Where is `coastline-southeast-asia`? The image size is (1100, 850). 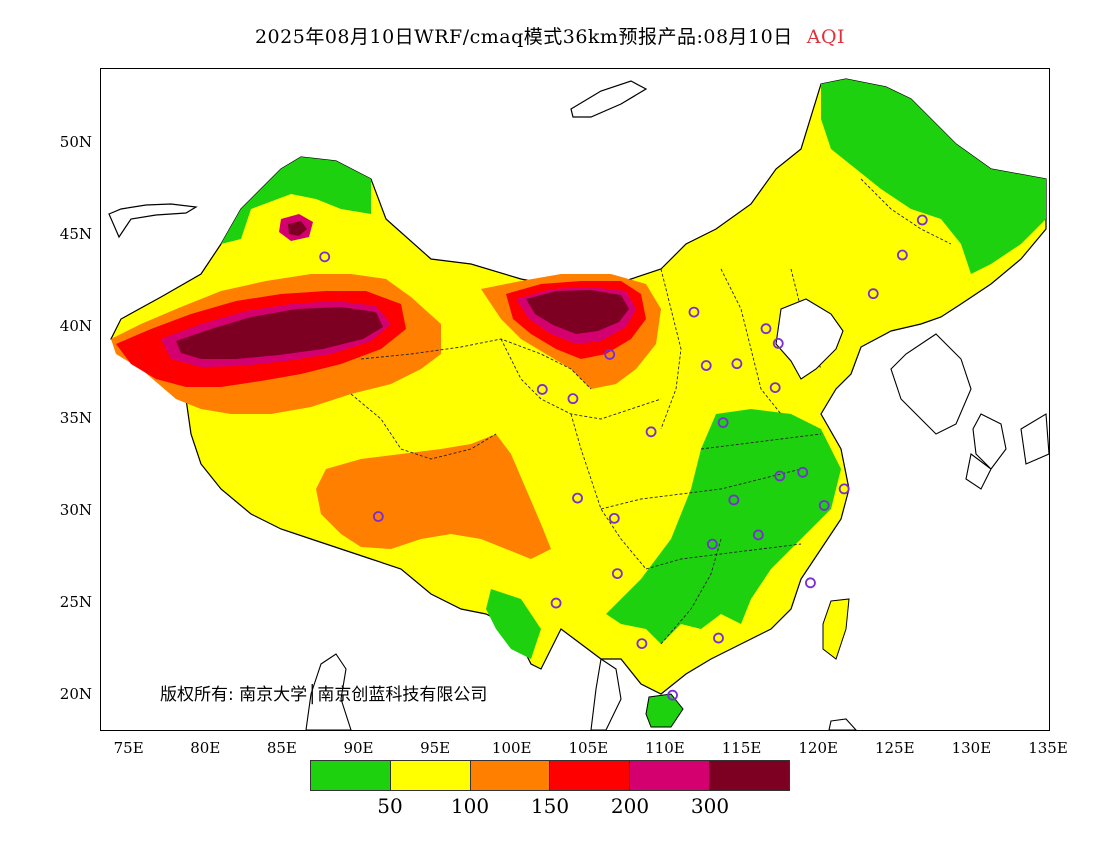
coastline-southeast-asia is located at coordinates (581, 691).